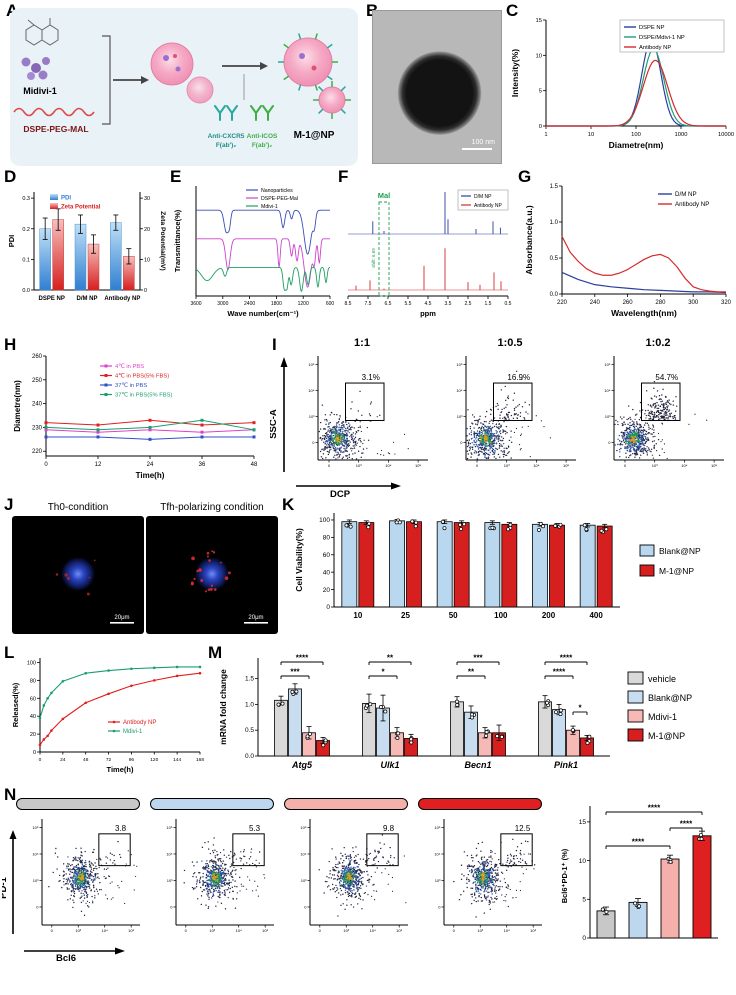  What do you see at coordinates (483, 142) in the screenshot?
I see `tem-scalebar-label: 100 nm` at bounding box center [483, 142].